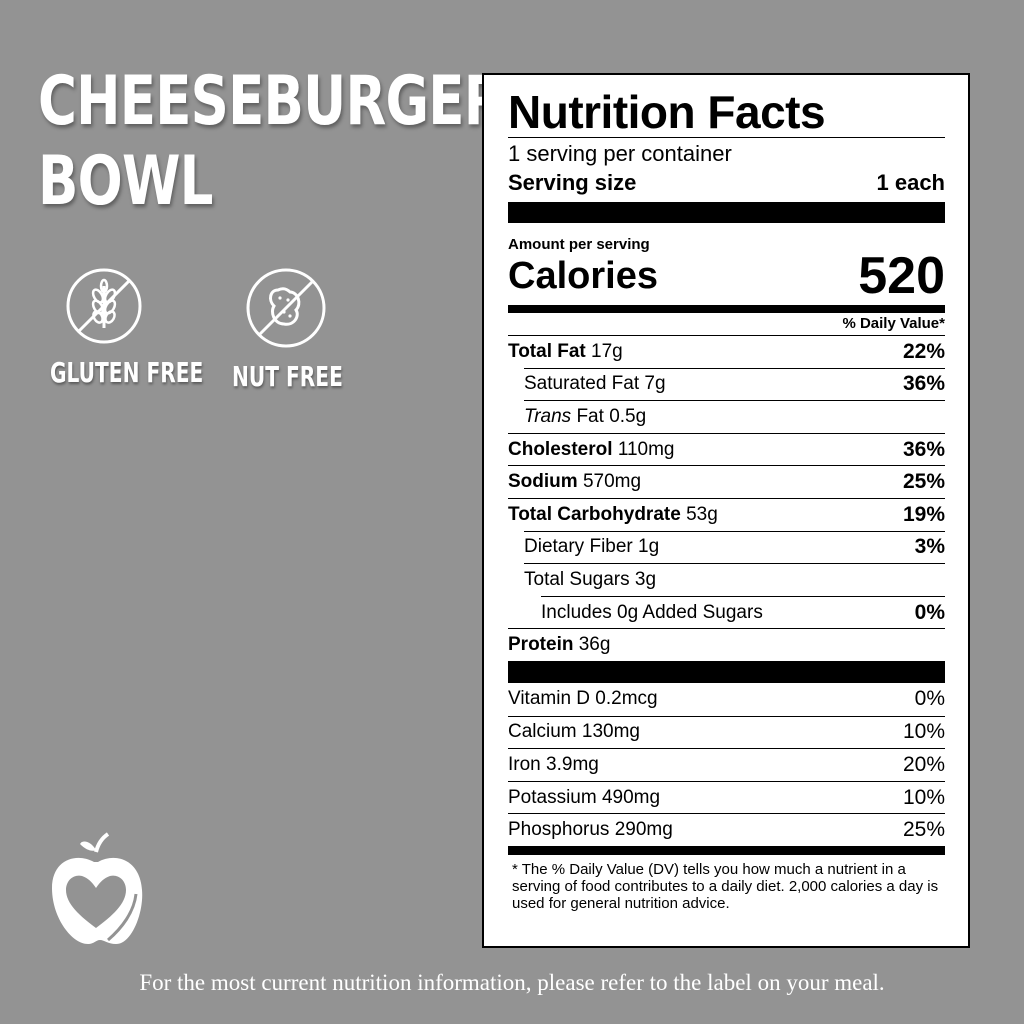  Describe the element at coordinates (726, 137) in the screenshot. I see `divider` at that location.